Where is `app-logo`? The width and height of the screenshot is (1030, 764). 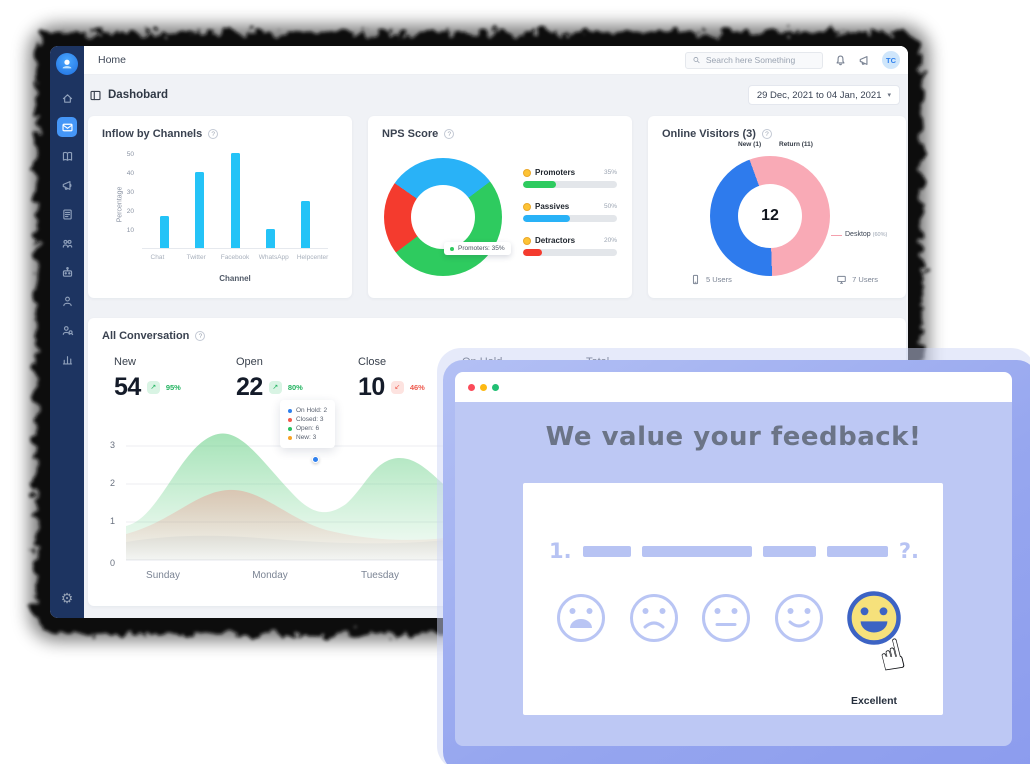
app-logo is located at coordinates (67, 64).